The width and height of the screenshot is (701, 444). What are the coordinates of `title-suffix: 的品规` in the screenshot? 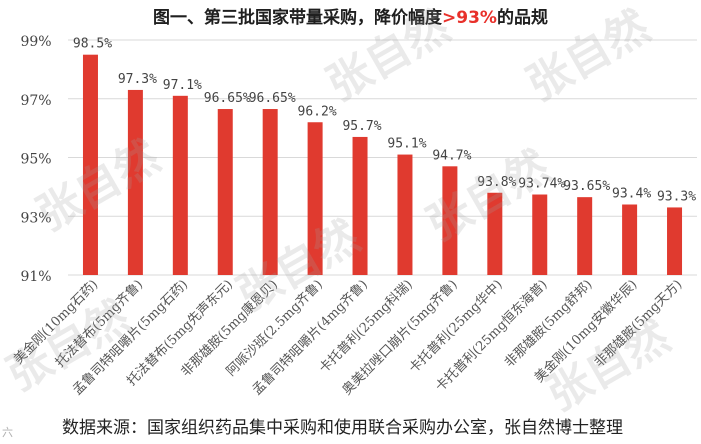 It's located at (522, 18).